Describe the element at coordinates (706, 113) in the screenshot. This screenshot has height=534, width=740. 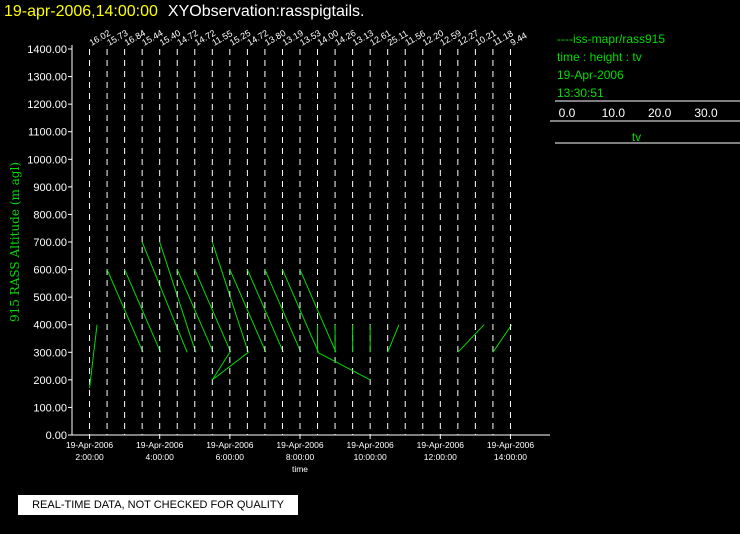
I see `tv-scale-tick-label: 30.0` at that location.